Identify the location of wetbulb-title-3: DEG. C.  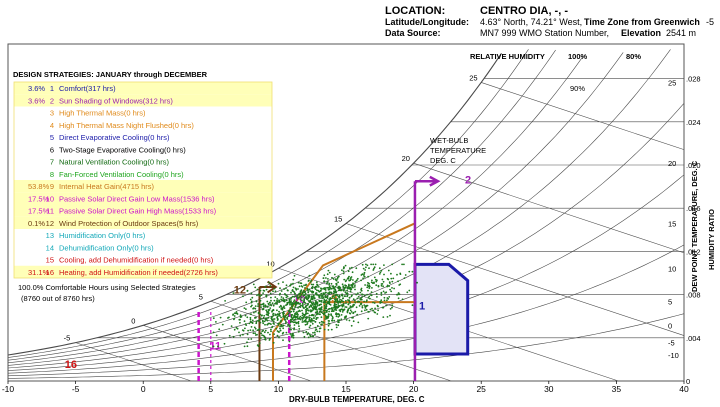
(443, 160).